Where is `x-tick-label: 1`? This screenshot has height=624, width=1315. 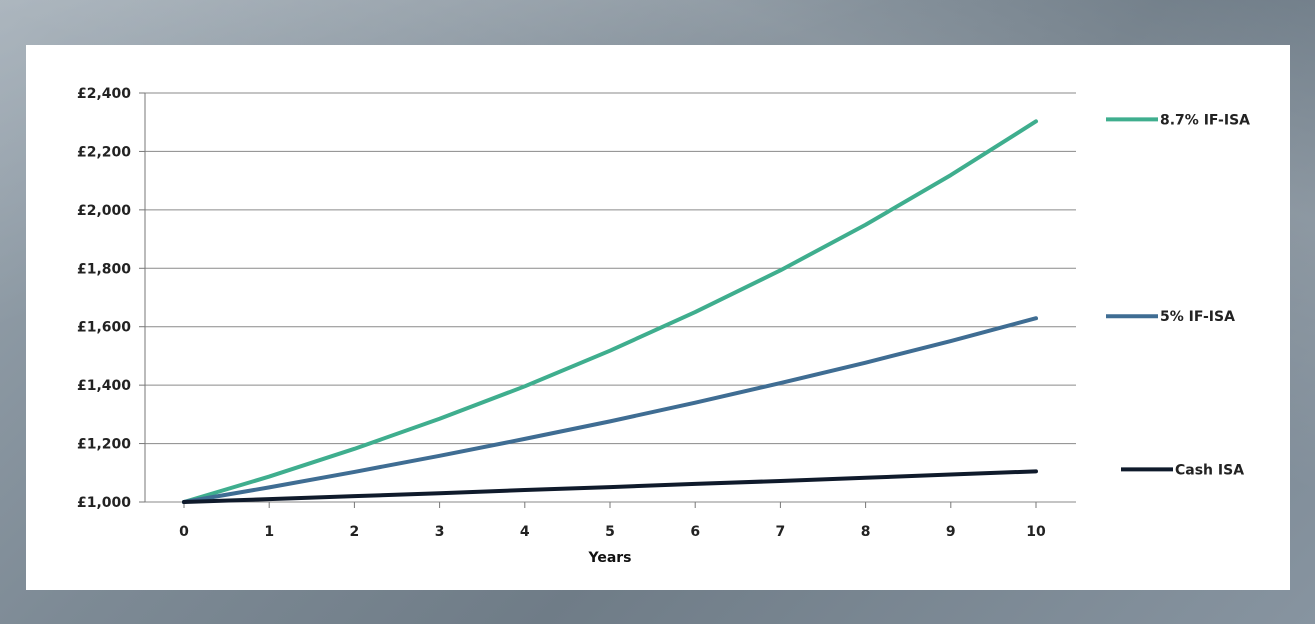
x-tick-label: 1 is located at coordinates (269, 532).